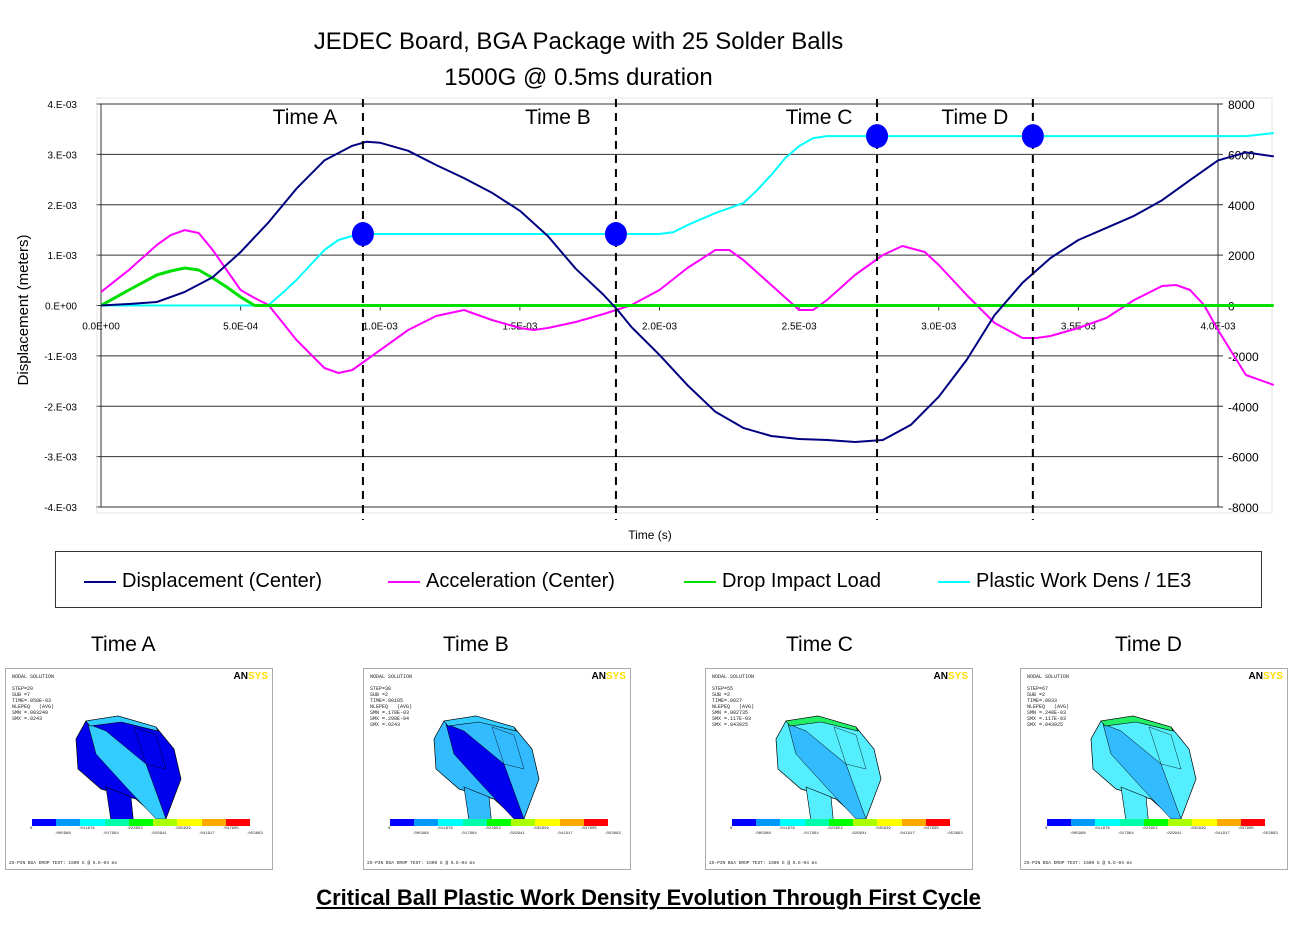  I want to click on thumbnail-label: Time A, so click(123, 644).